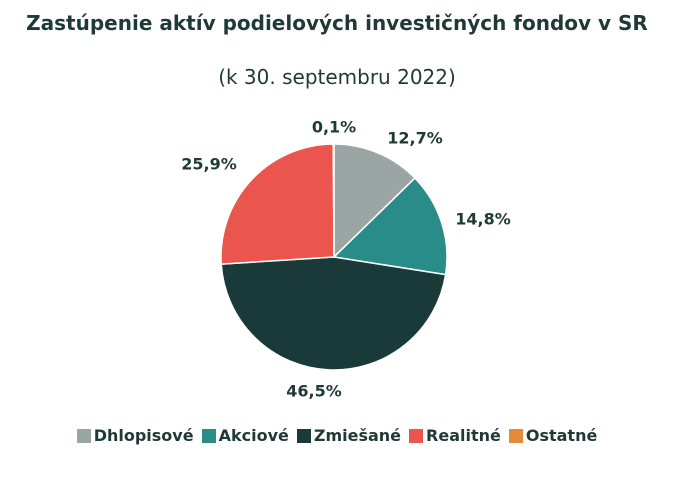 The height and width of the screenshot is (479, 674). I want to click on slice-label-dhlopisové: 12,7%, so click(415, 138).